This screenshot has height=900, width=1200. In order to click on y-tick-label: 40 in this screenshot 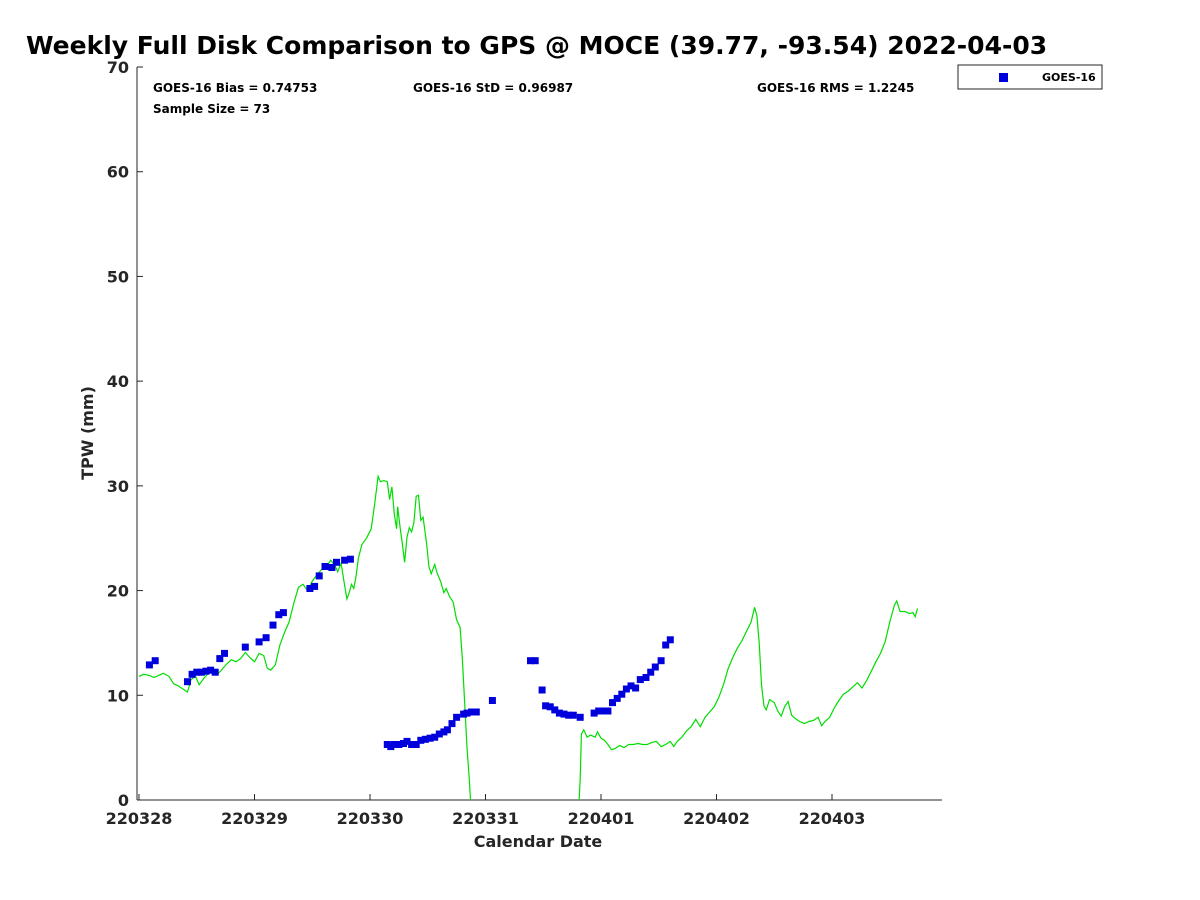, I will do `click(118, 381)`.